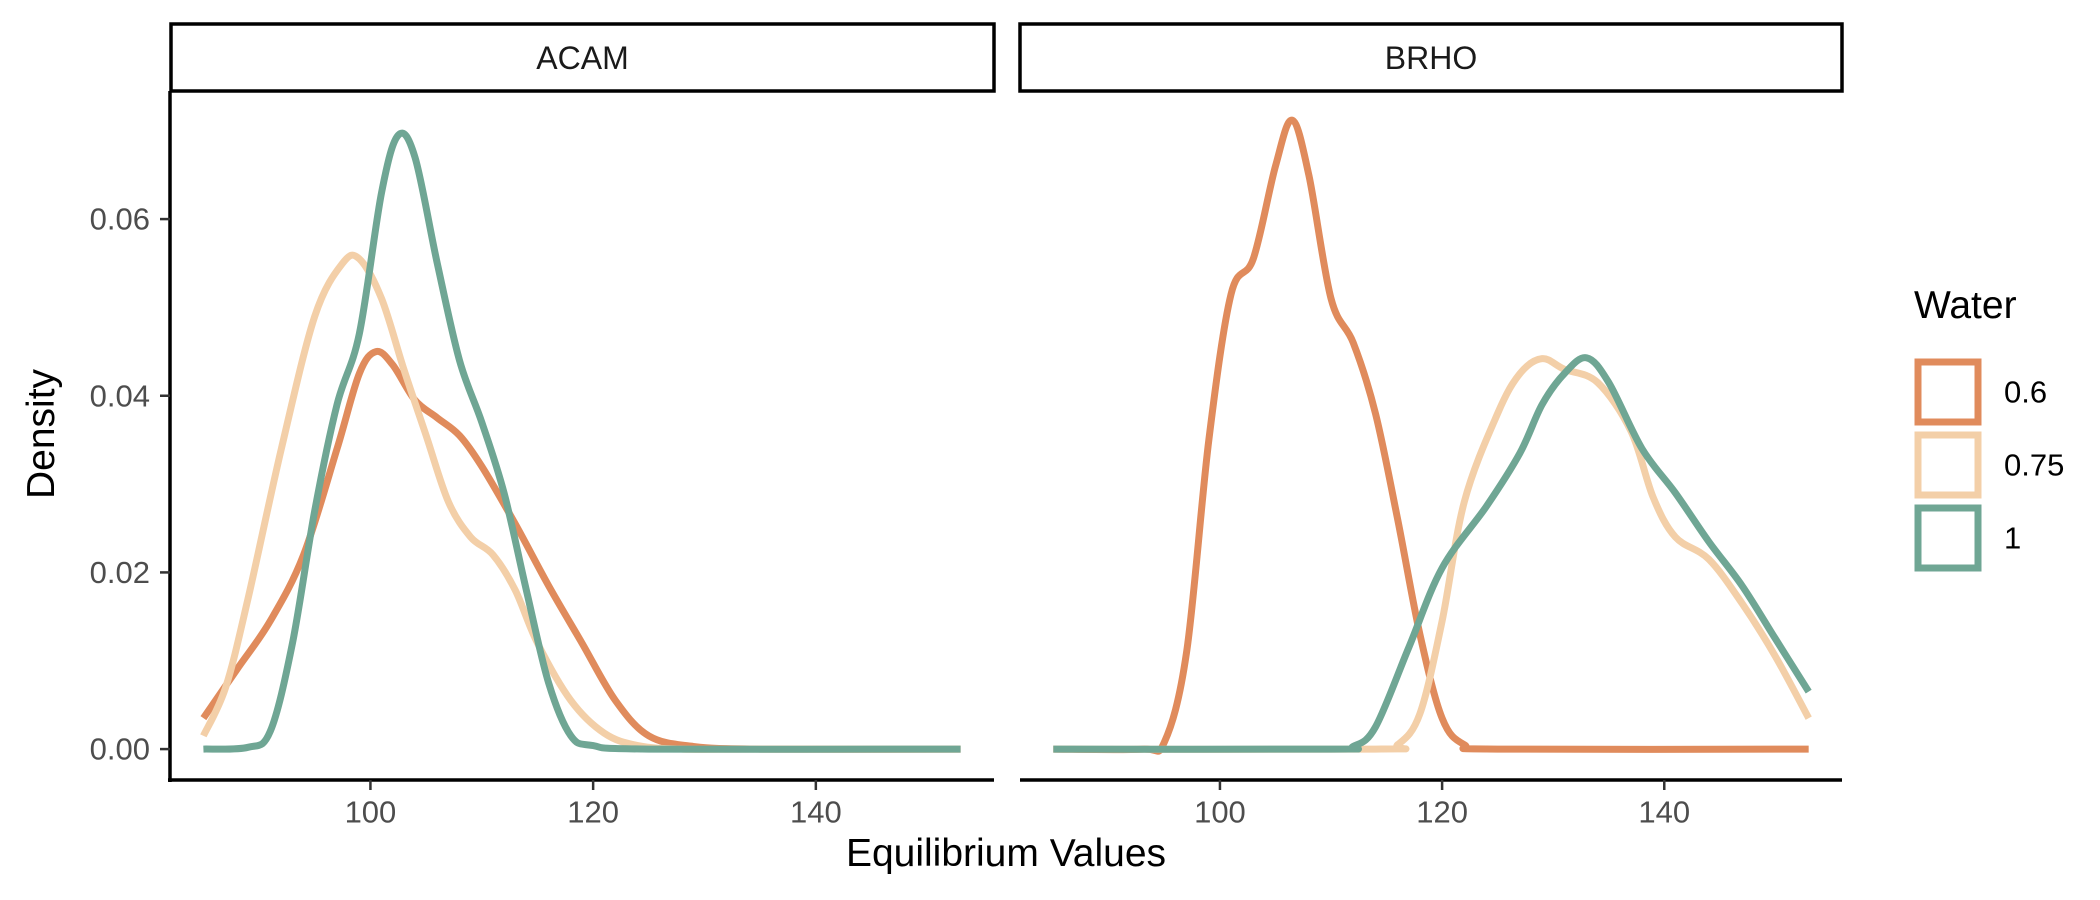  What do you see at coordinates (1965, 305) in the screenshot?
I see `legend-title: Water` at bounding box center [1965, 305].